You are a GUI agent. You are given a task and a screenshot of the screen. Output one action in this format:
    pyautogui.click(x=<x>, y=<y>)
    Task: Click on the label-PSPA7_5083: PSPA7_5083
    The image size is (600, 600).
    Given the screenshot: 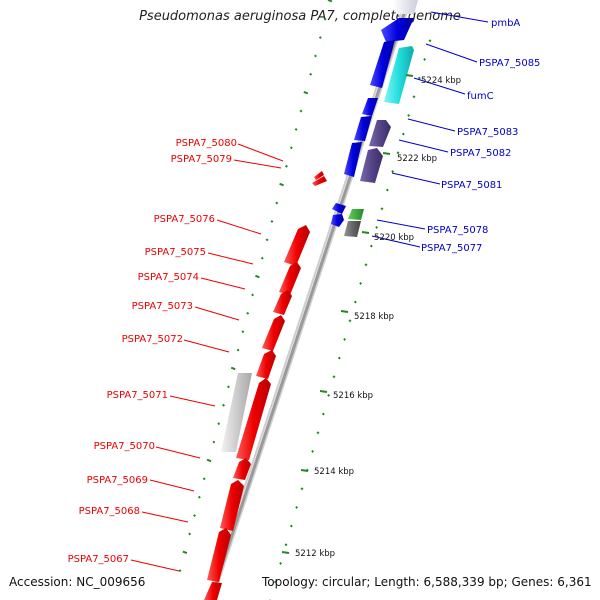 What is the action you would take?
    pyautogui.click(x=487, y=132)
    